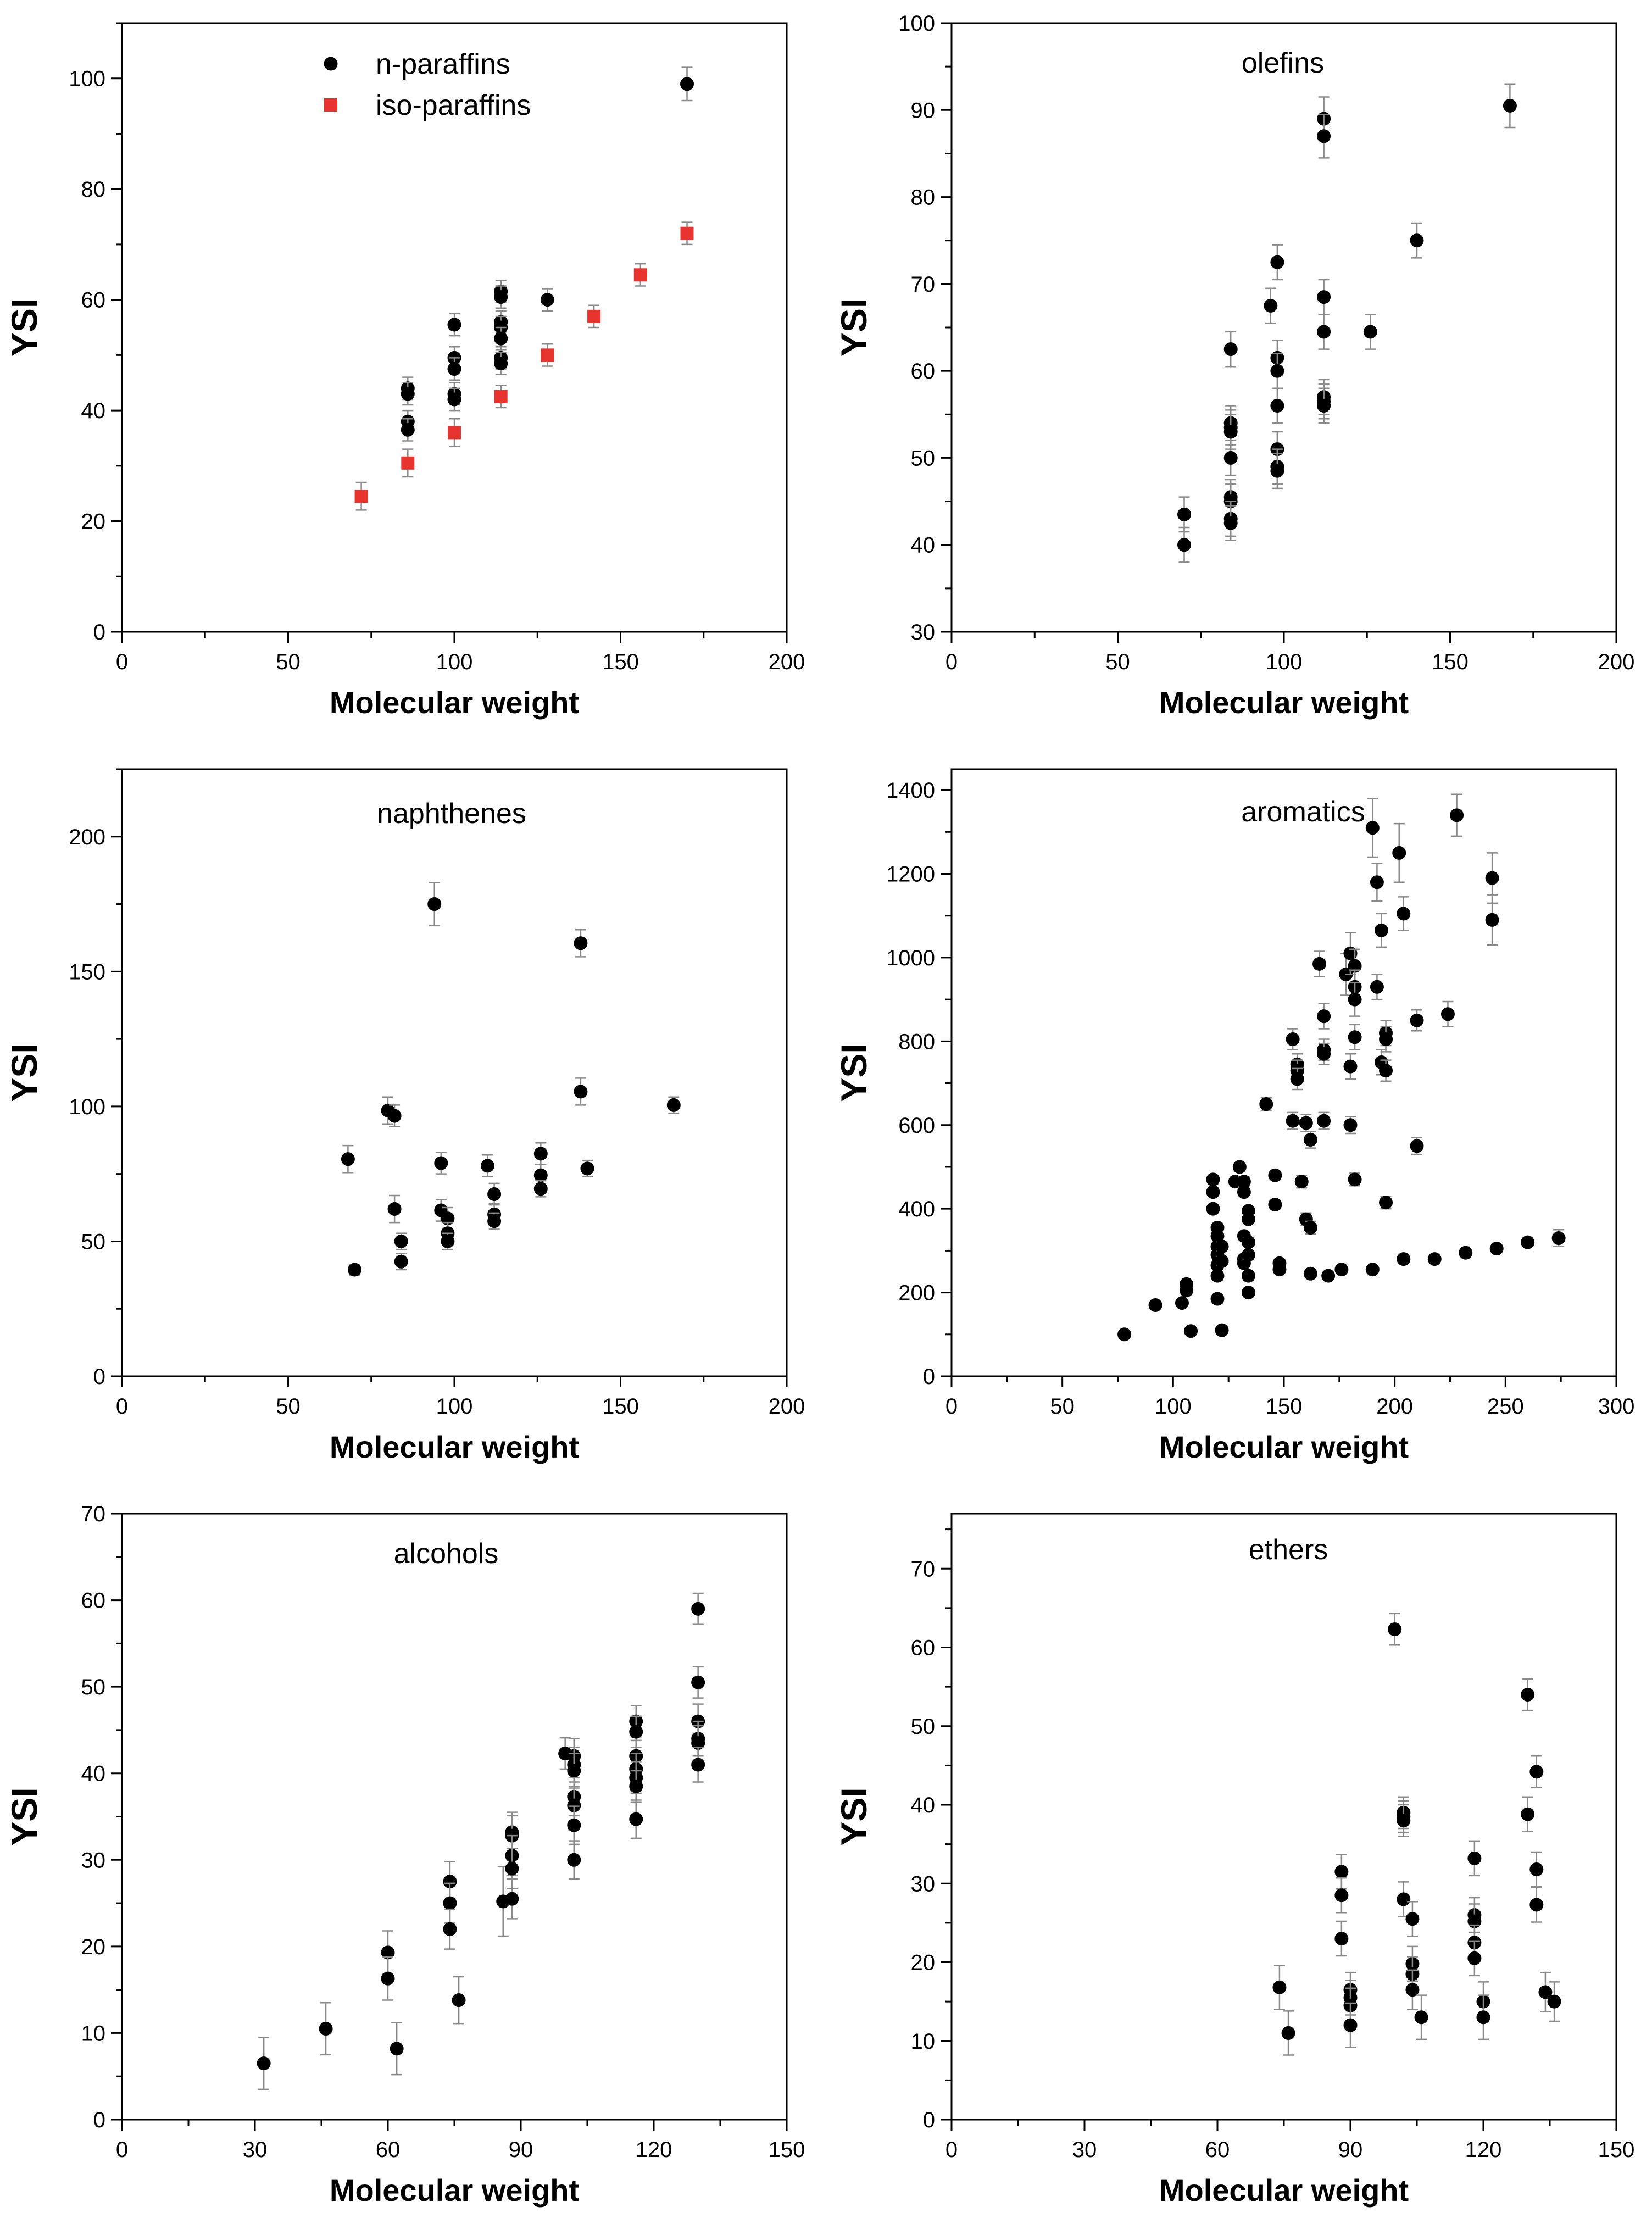 This screenshot has width=1652, height=2224. What do you see at coordinates (787, 662) in the screenshot?
I see `x-tick-label: 200` at bounding box center [787, 662].